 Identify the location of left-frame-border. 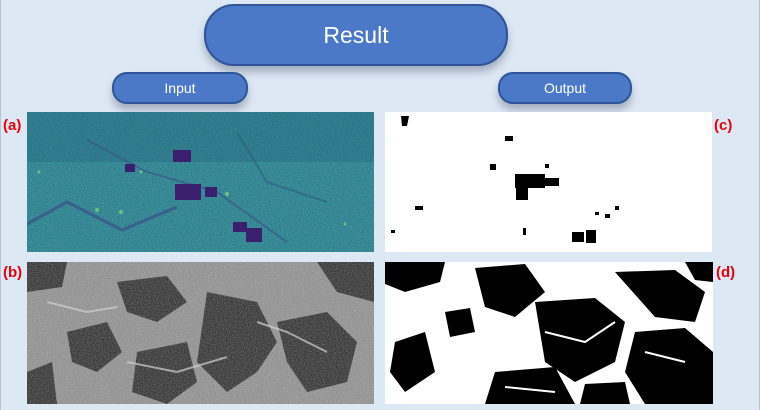
(0, 205).